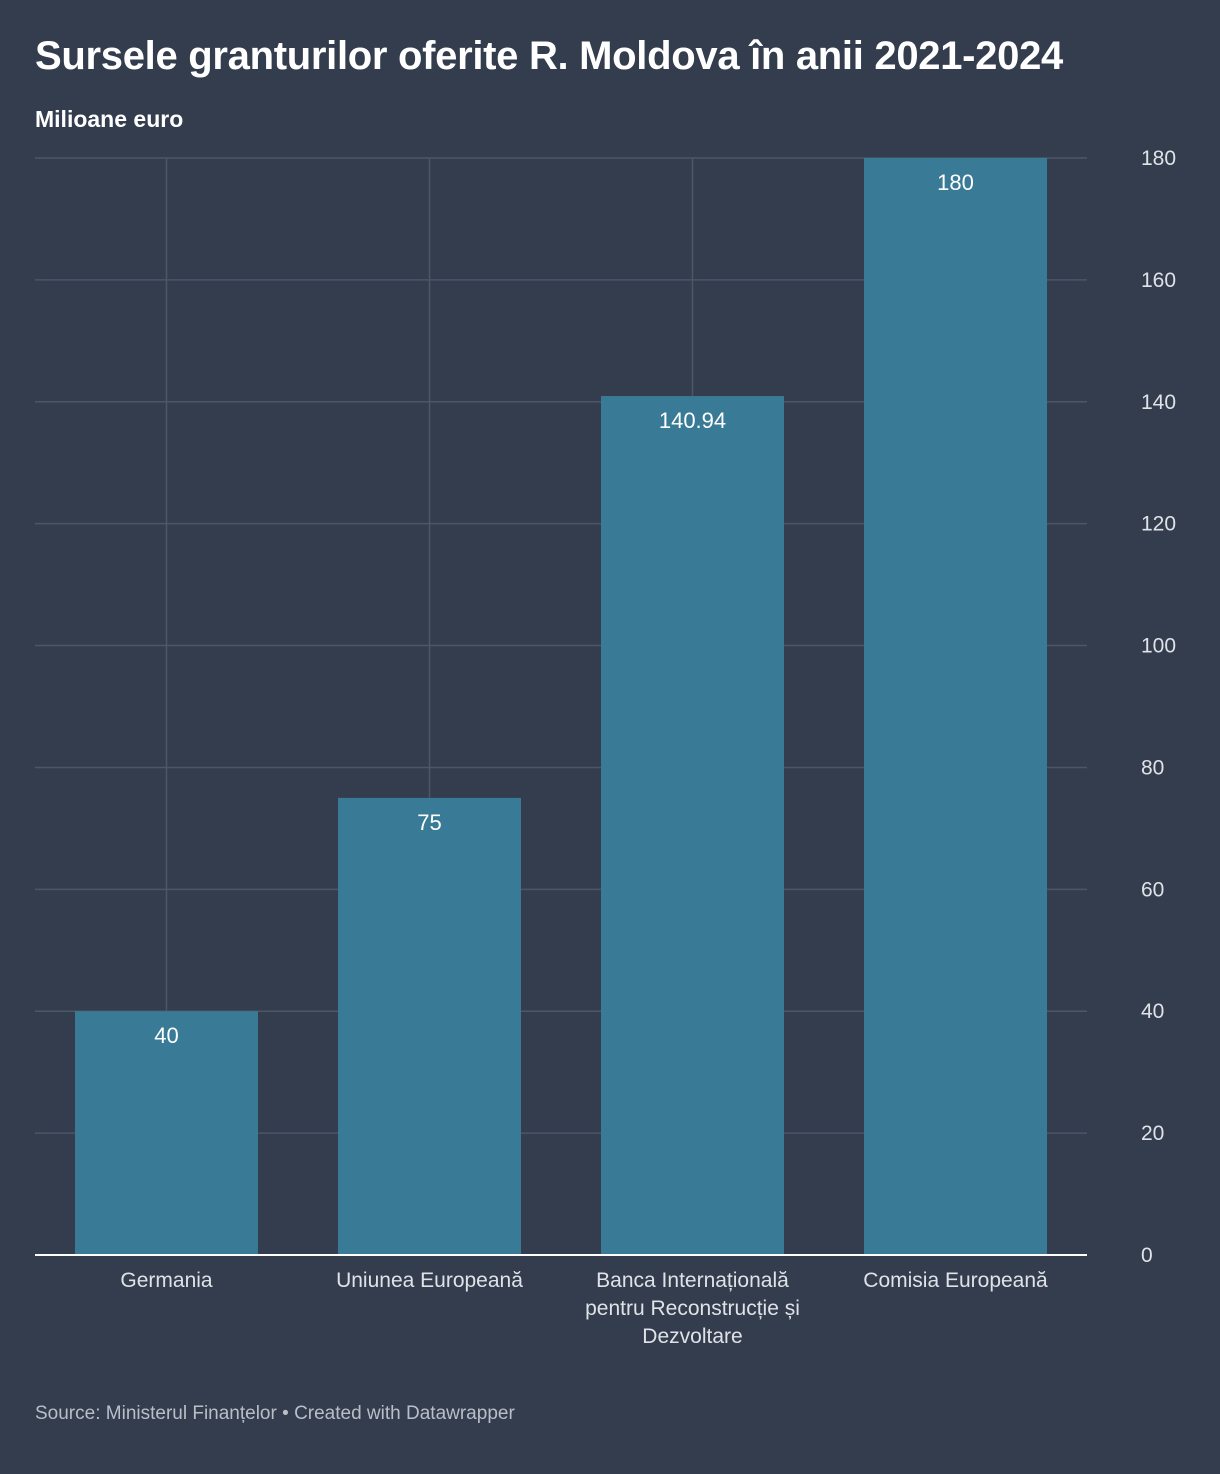 This screenshot has height=1474, width=1220. What do you see at coordinates (1147, 1255) in the screenshot?
I see `y-tick-label: 0` at bounding box center [1147, 1255].